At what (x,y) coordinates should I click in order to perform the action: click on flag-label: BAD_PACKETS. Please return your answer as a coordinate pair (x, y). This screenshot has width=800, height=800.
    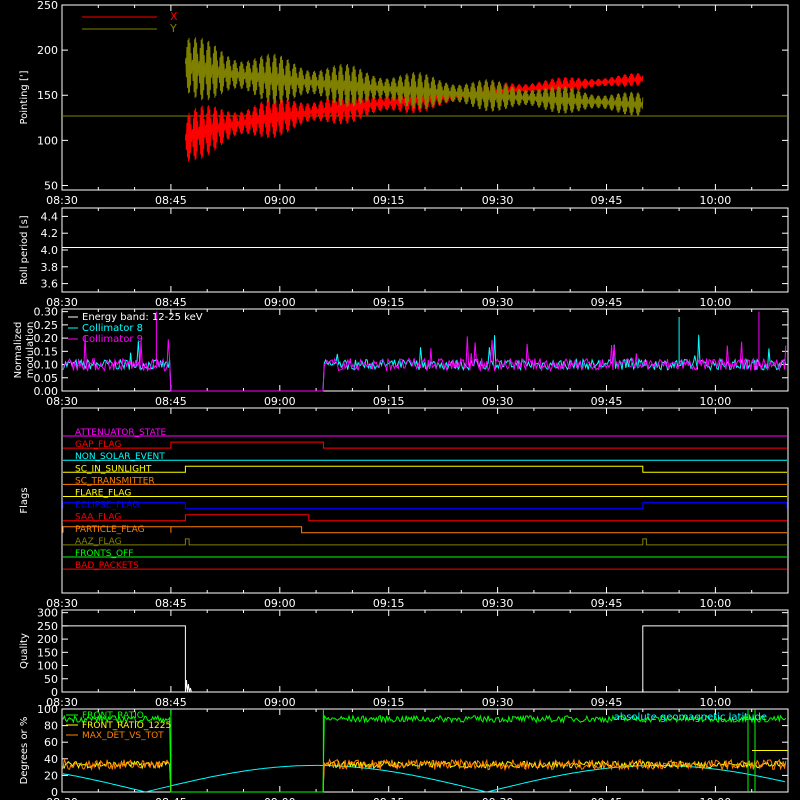
    Looking at the image, I should click on (107, 566).